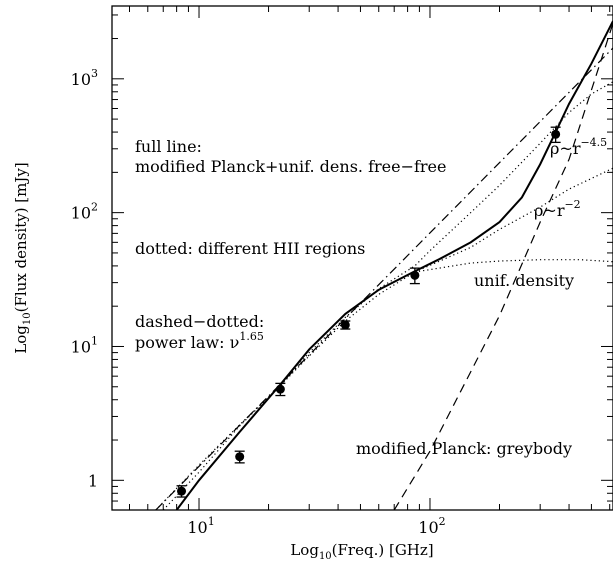  I want to click on annotation-modified-planck: modified Planck: greybody, so click(464, 448).